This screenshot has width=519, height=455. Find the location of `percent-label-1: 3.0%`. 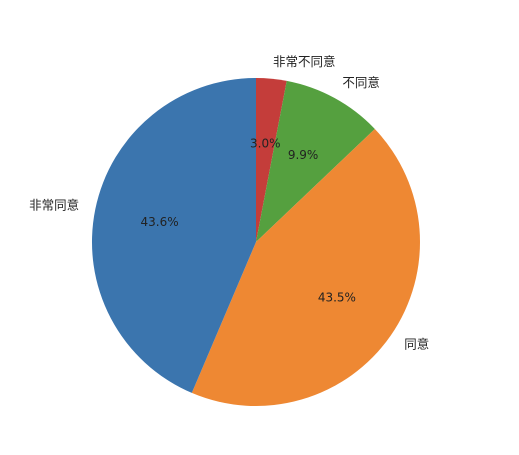

percent-label-1: 3.0% is located at coordinates (265, 144).